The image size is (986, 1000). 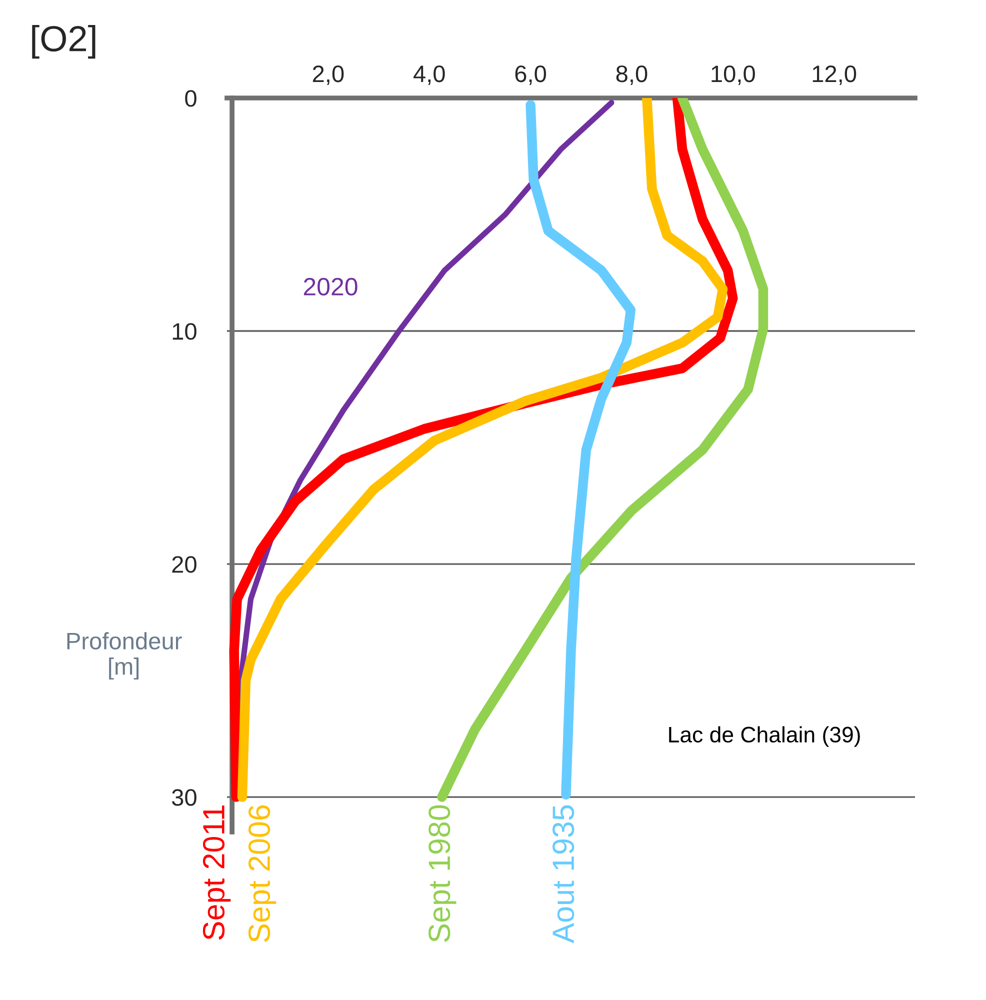 What do you see at coordinates (184, 564) in the screenshot?
I see `y-tick-label: 20` at bounding box center [184, 564].